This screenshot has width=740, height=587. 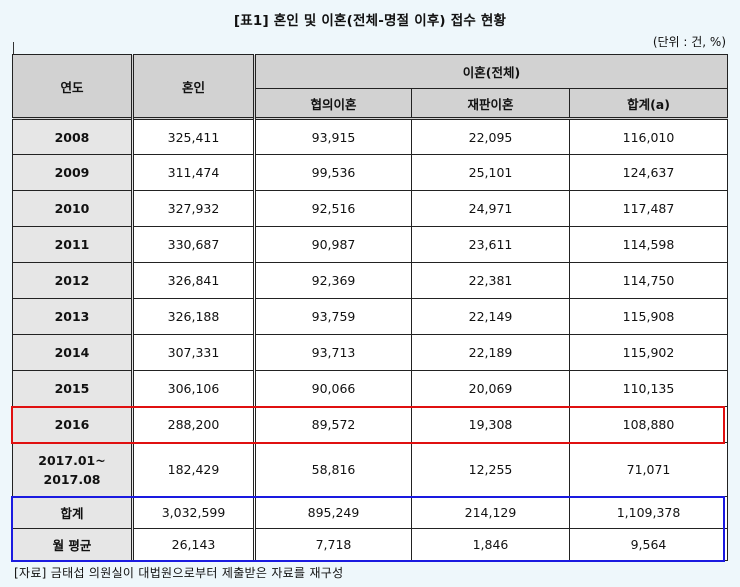 I want to click on consensual-cell: 93,713, so click(x=333, y=352).